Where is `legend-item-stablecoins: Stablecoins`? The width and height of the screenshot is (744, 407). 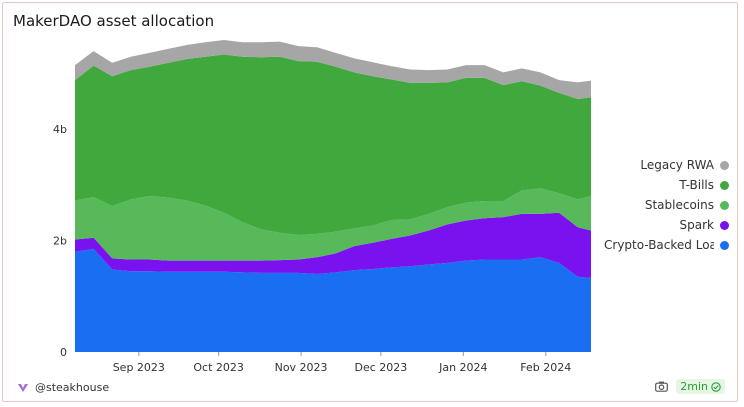
legend-item-stablecoins: Stablecoins is located at coordinates (664, 205).